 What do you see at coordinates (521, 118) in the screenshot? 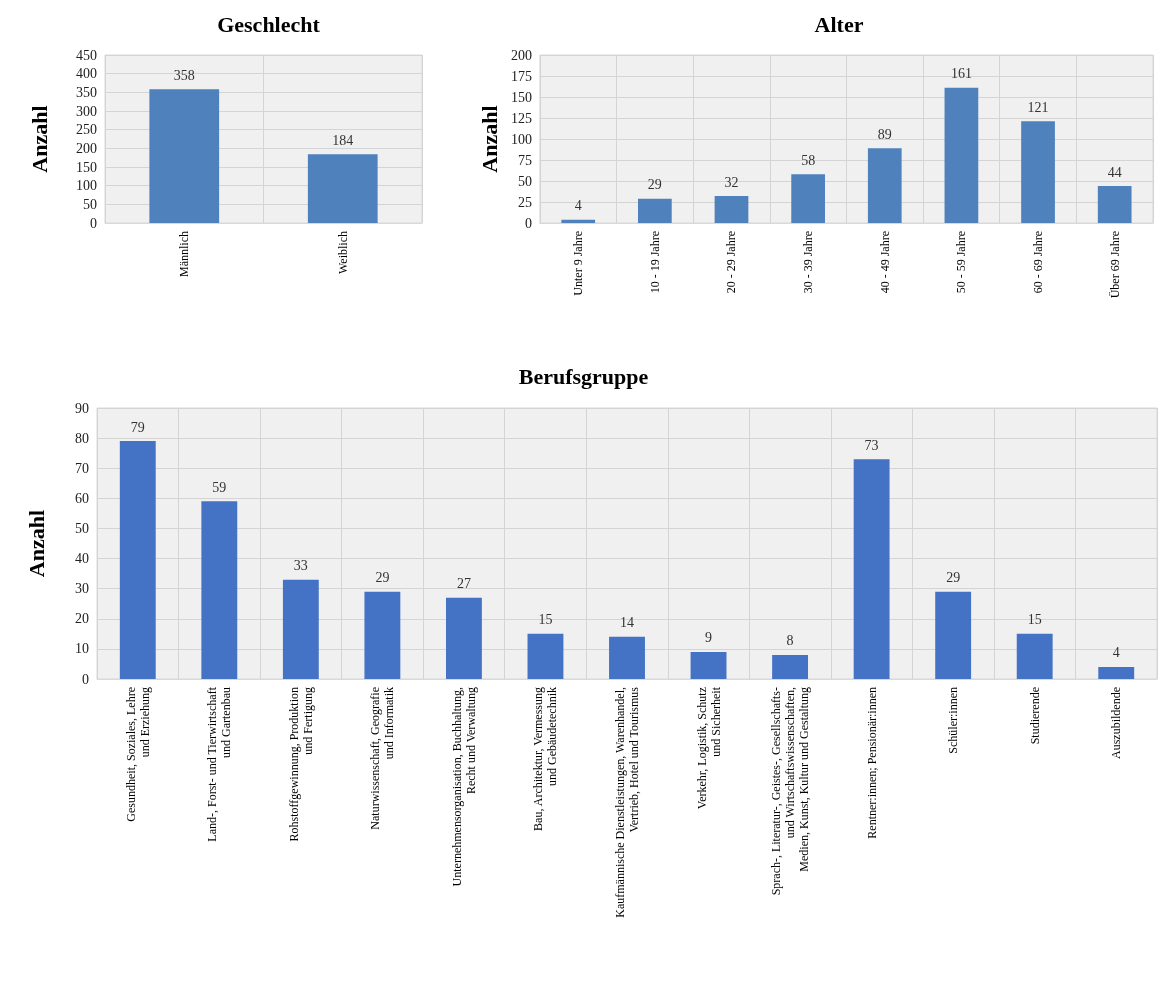
I see `y-tick-label: 125` at bounding box center [521, 118].